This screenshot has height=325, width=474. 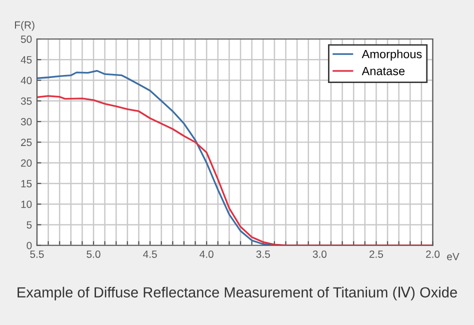 I want to click on y-tick-label: 10, so click(x=26, y=204).